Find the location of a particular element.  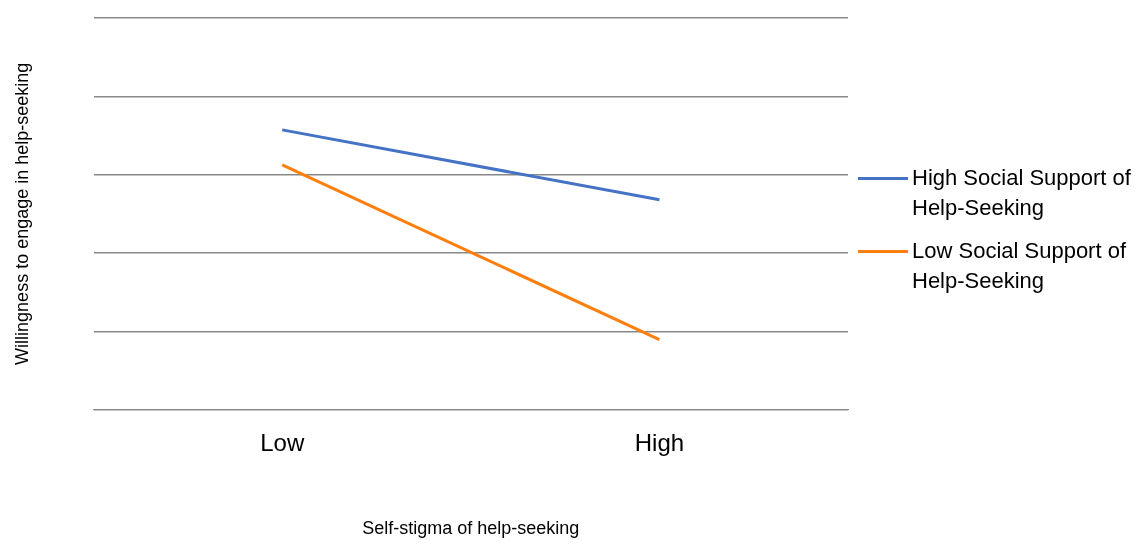

x-axis-title: Self-stigma of help-seeking is located at coordinates (471, 528).